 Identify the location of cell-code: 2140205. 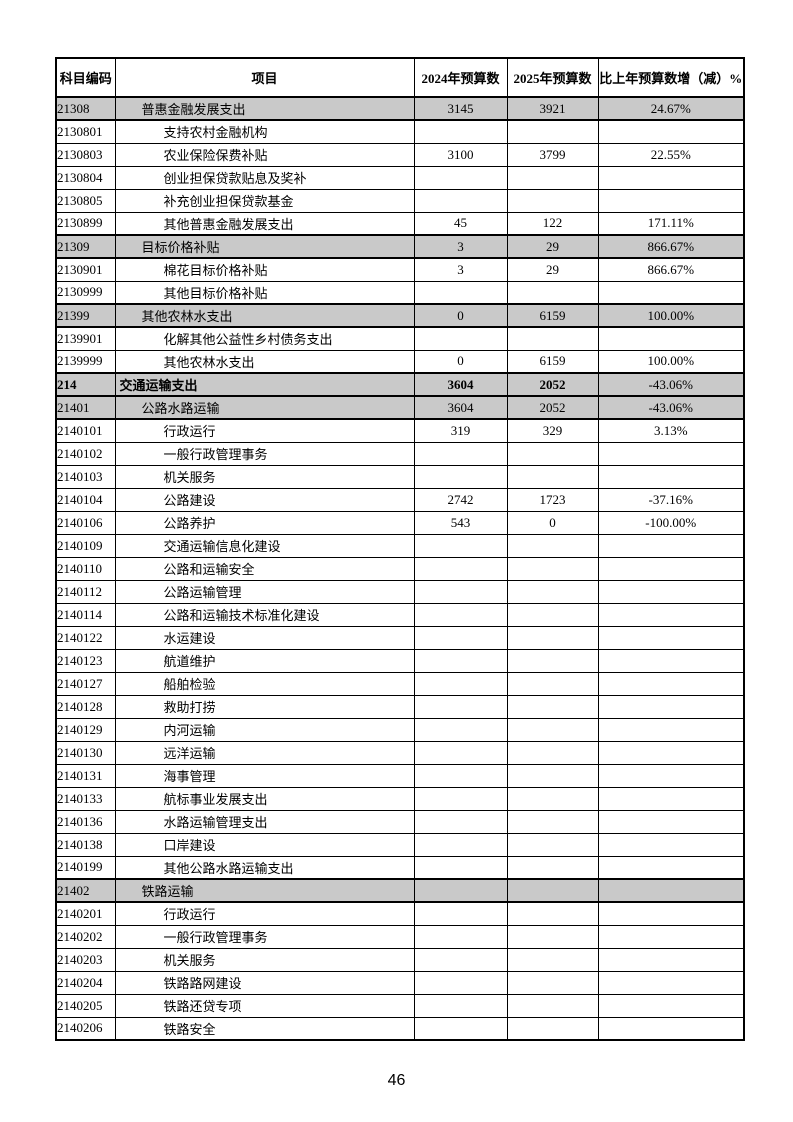
(85, 1005).